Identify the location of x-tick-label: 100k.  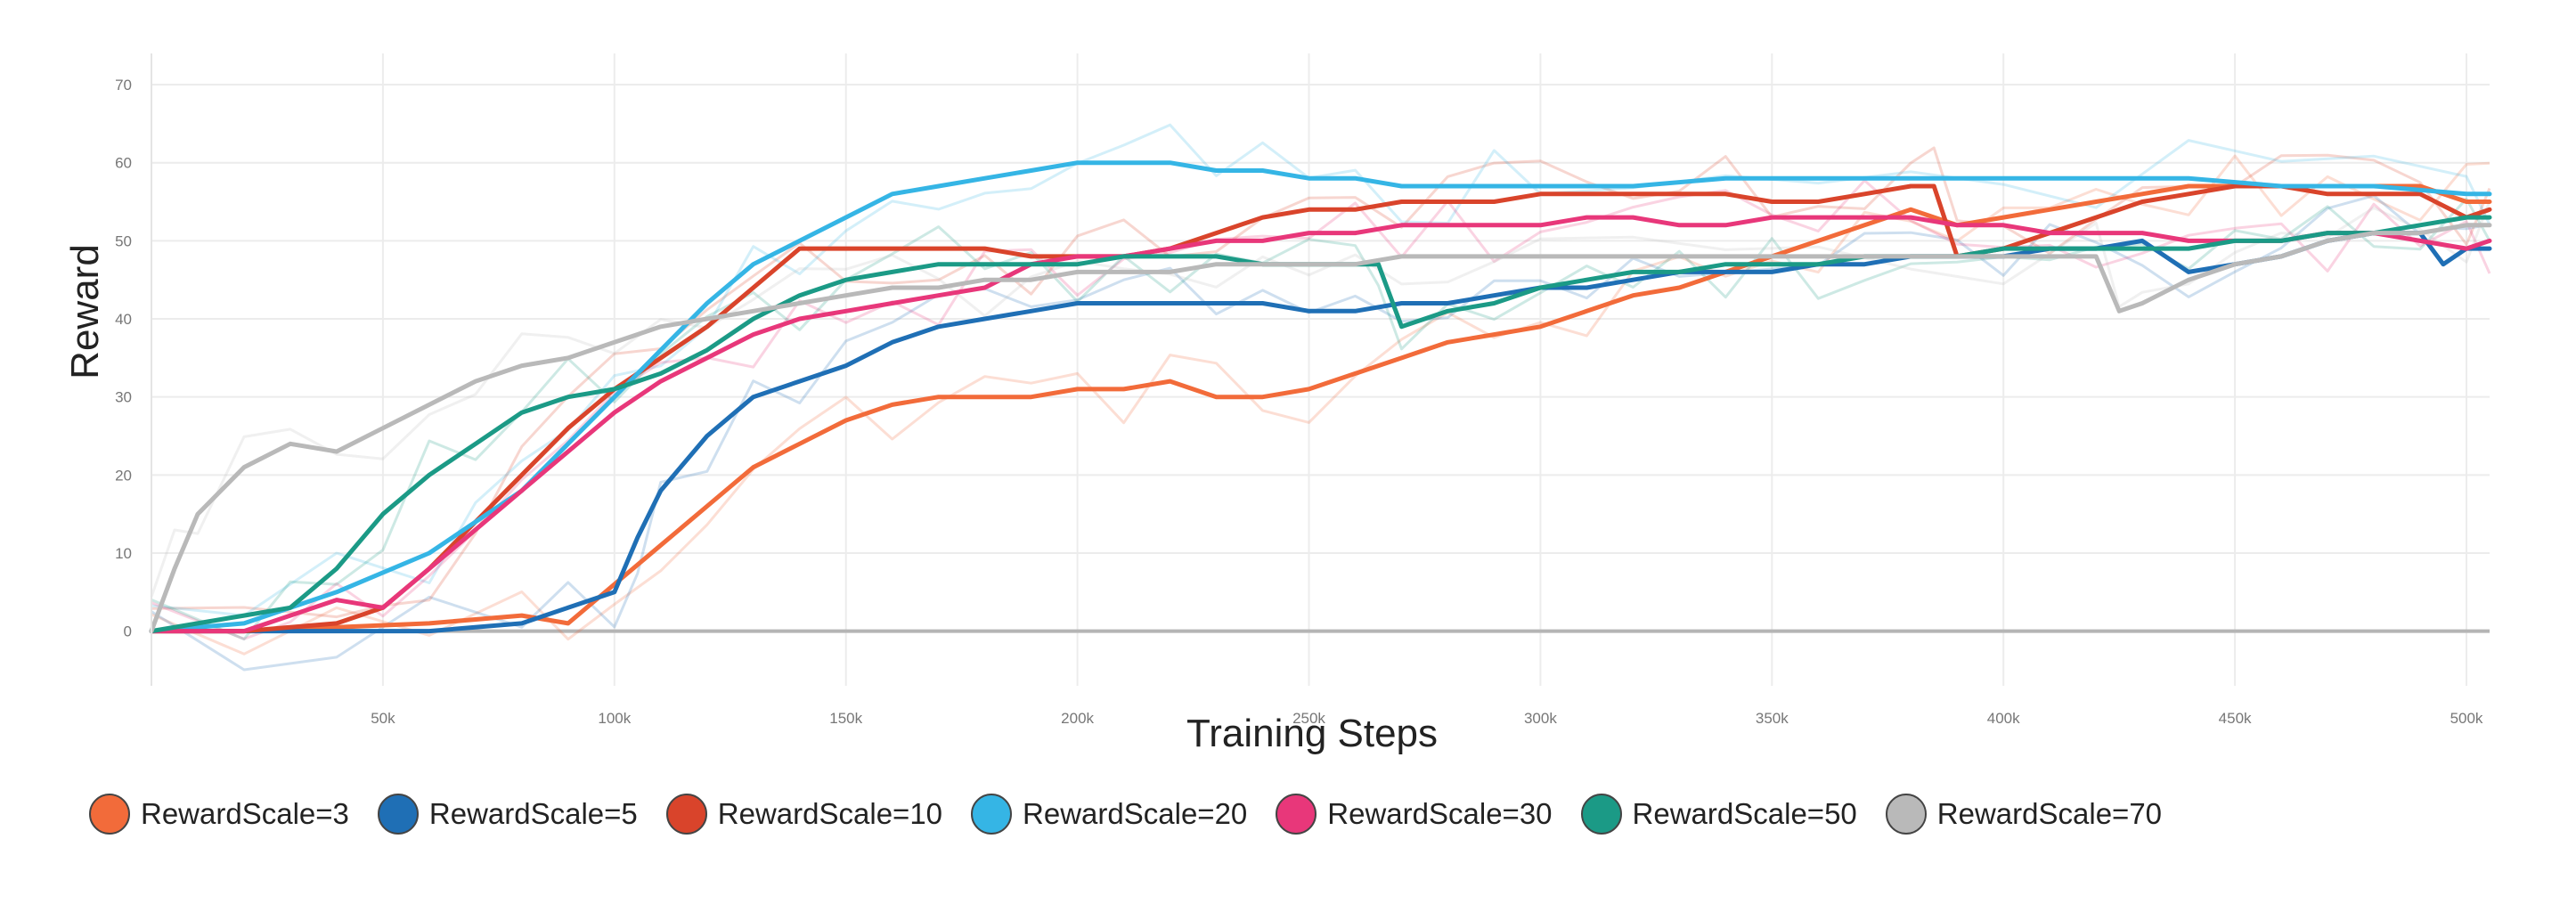
(615, 718).